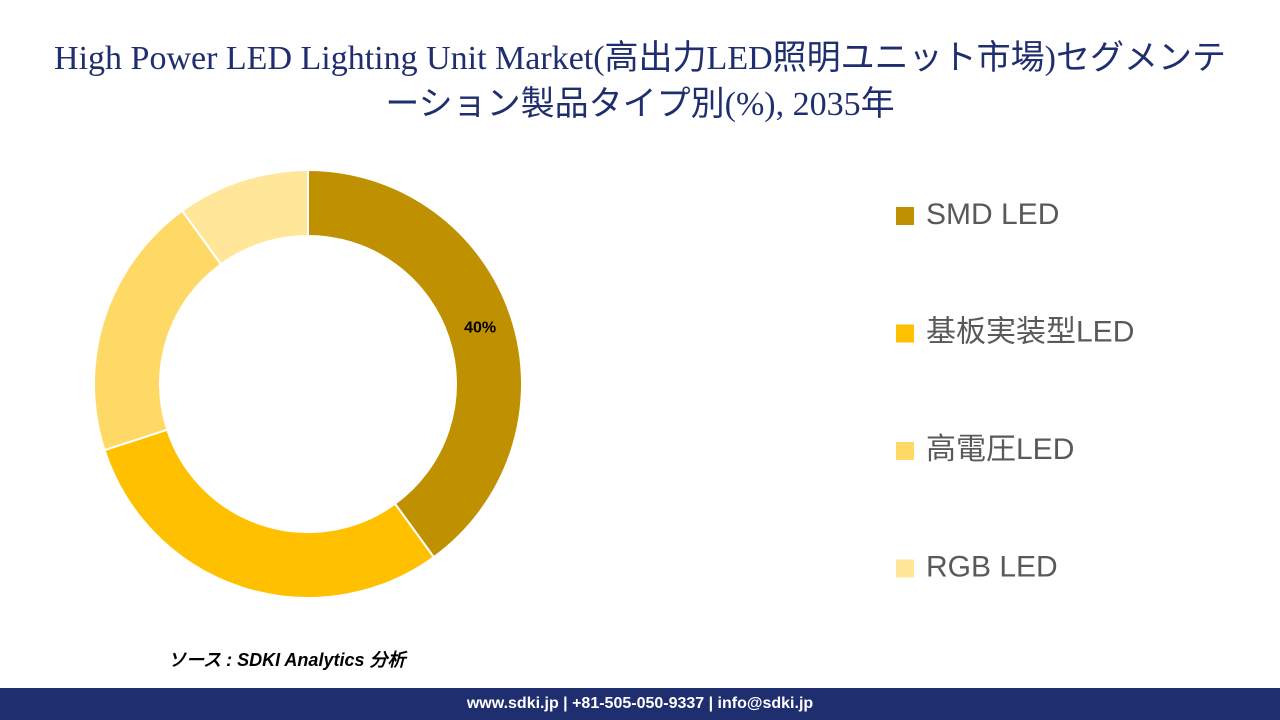 The width and height of the screenshot is (1280, 720). What do you see at coordinates (287, 660) in the screenshot?
I see `source: ソース : SDKI Analytics 分析` at bounding box center [287, 660].